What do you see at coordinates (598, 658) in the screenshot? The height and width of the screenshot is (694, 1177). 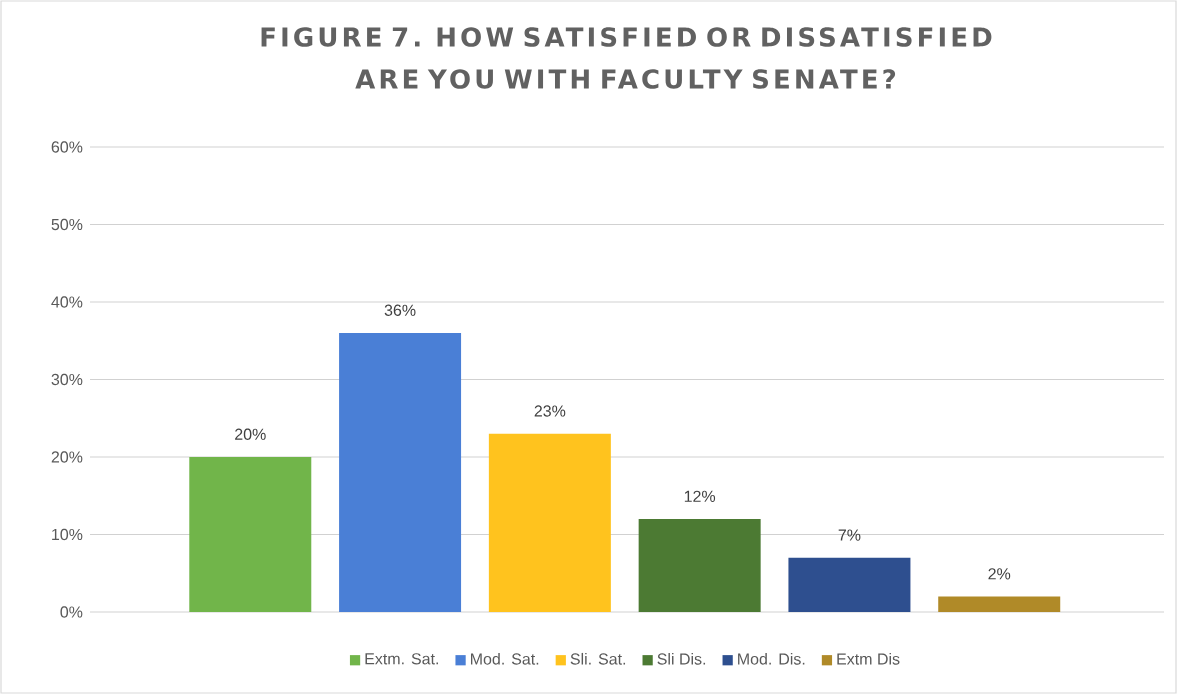 I see `legend-label: Sli. Sat.` at bounding box center [598, 658].